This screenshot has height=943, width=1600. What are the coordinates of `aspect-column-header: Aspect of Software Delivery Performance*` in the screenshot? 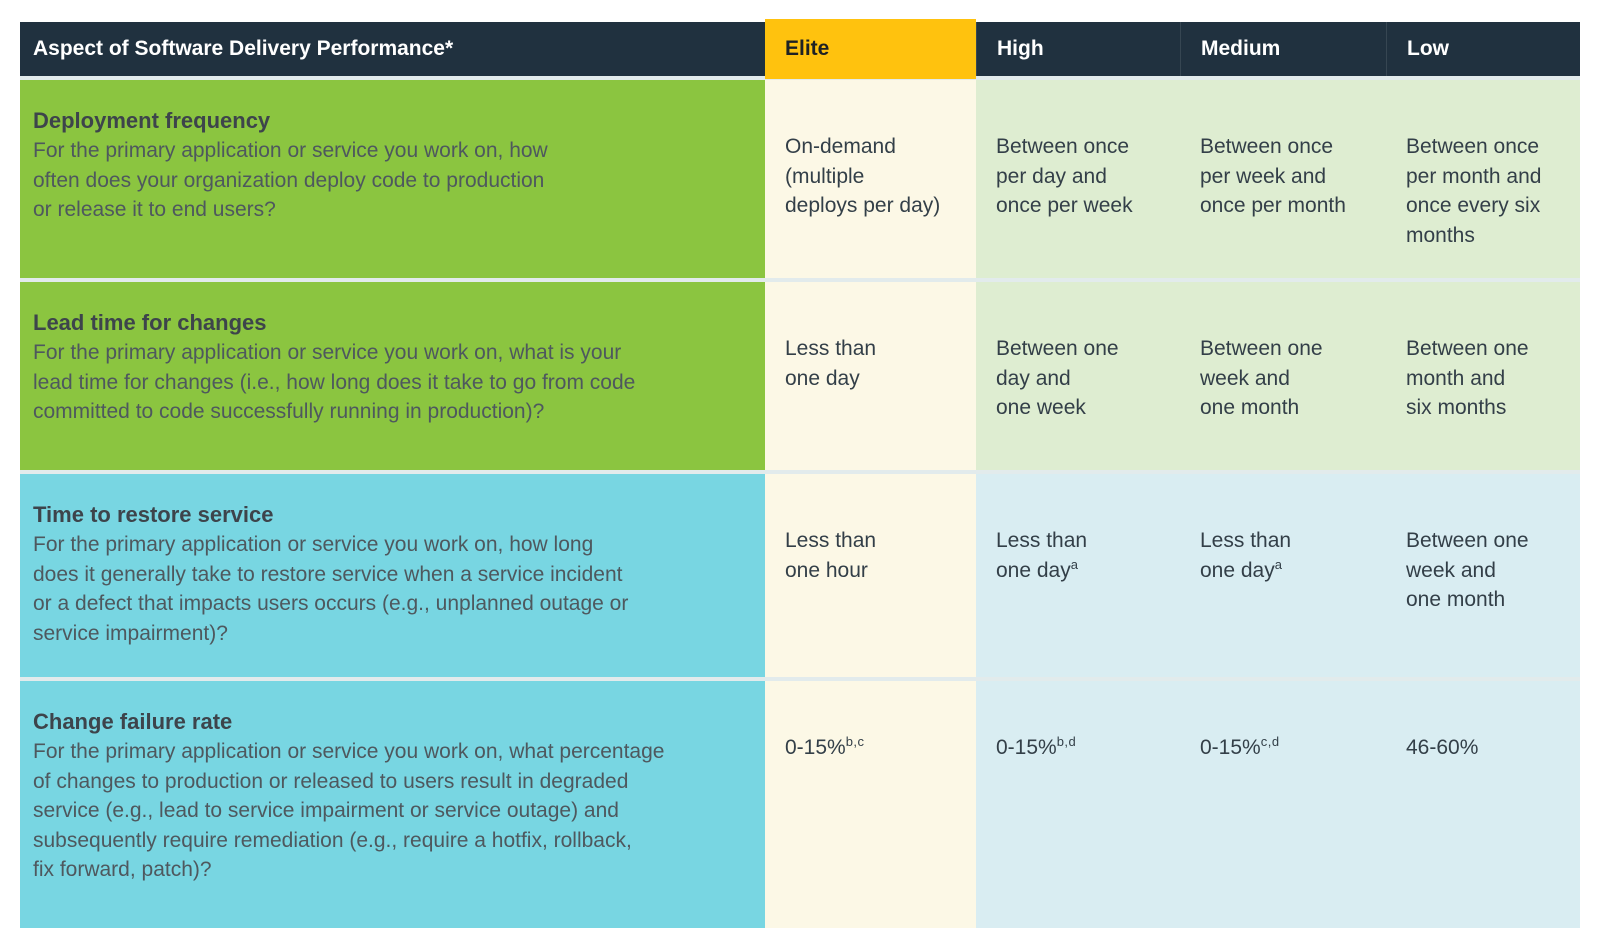 It's located at (392, 49).